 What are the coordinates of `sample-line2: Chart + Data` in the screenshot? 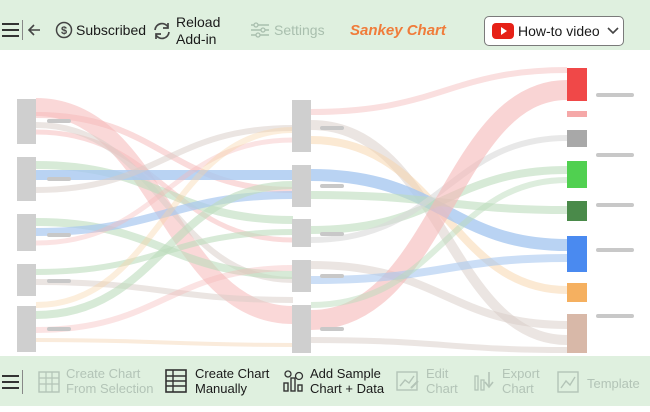 It's located at (347, 388).